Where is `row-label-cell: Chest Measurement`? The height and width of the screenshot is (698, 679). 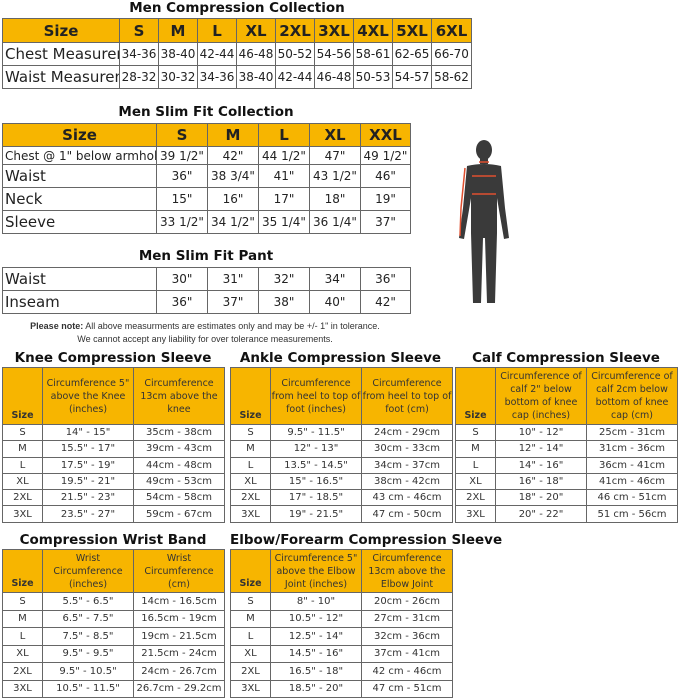
row-label-cell: Chest Measurement is located at coordinates (61, 54).